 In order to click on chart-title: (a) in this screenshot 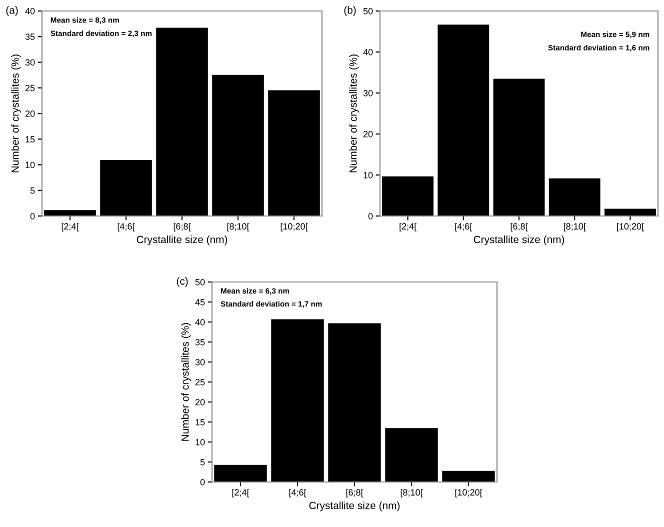, I will do `click(12, 11)`.